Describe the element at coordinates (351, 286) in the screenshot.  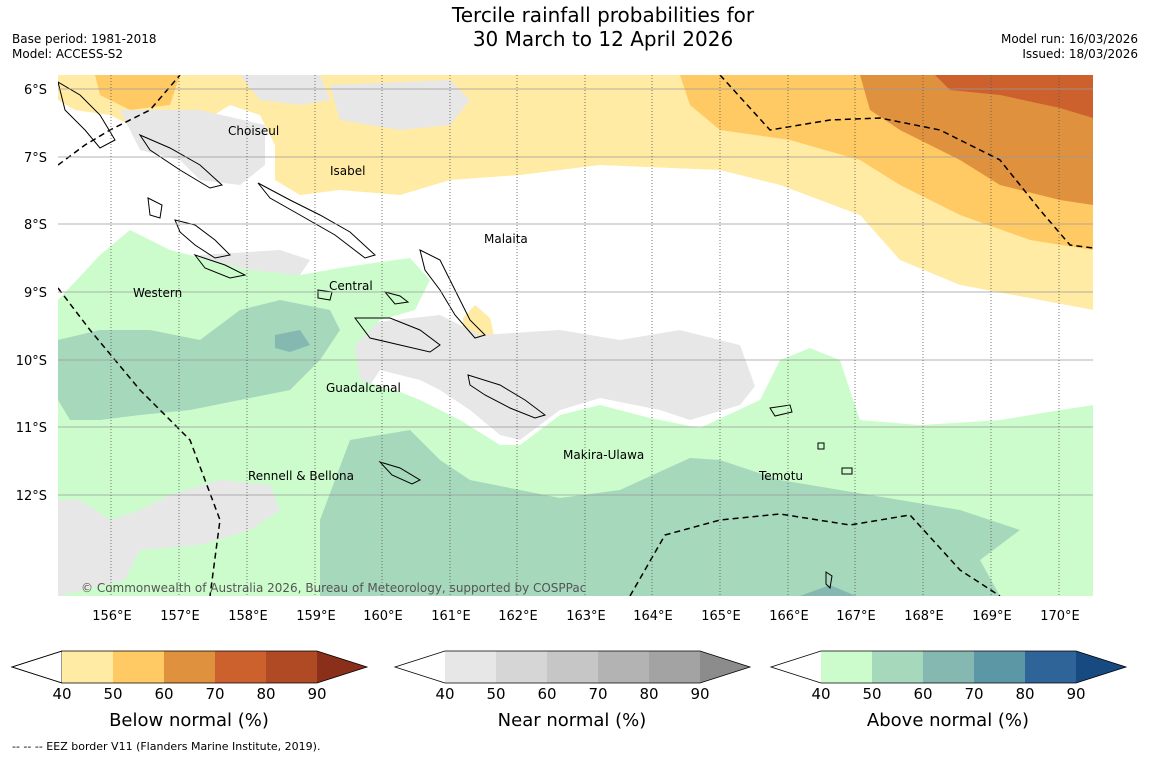
I see `label-central: Central` at that location.